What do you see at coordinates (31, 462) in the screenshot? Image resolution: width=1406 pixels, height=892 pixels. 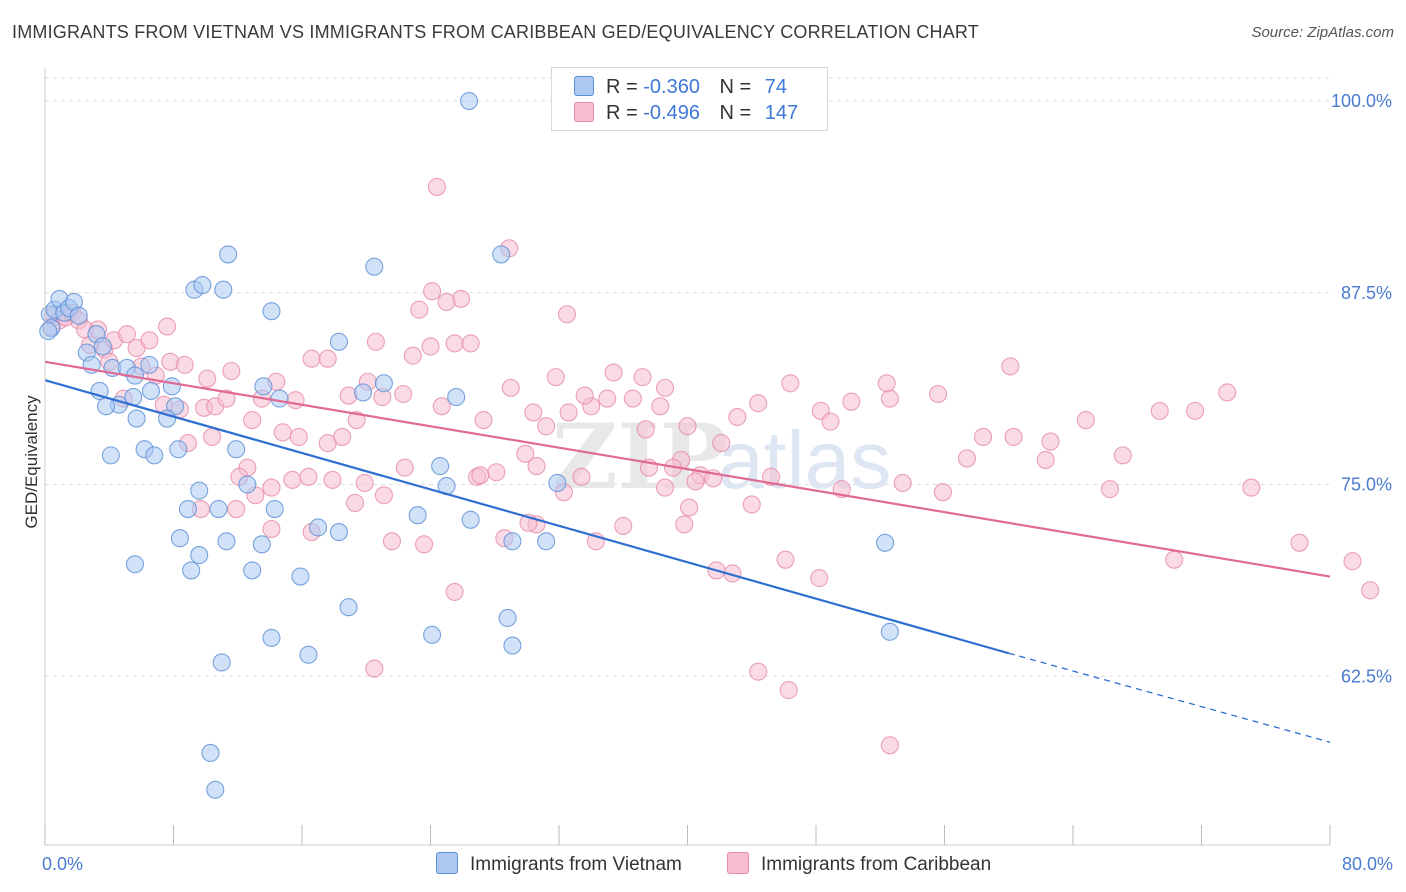 I see `y-axis-label: GED/Equivalency` at bounding box center [31, 462].